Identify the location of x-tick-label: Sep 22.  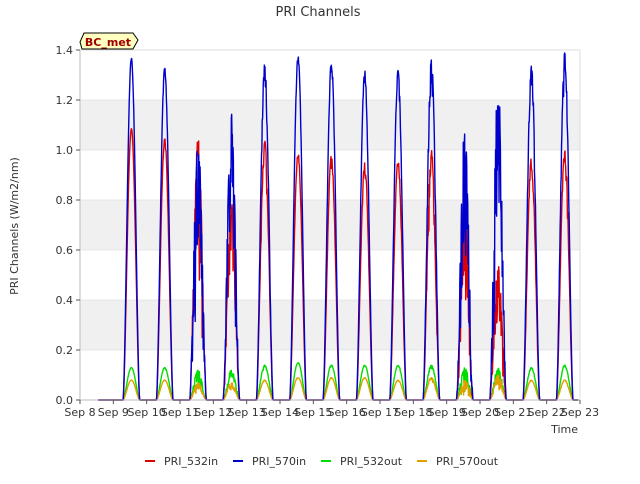
(547, 412).